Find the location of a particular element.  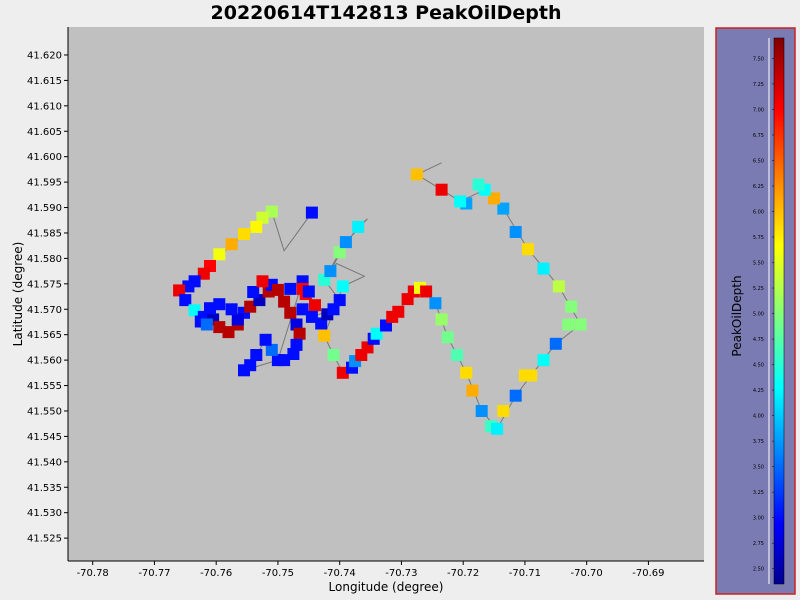

colorbar-tick-label: 5.75 is located at coordinates (758, 238).